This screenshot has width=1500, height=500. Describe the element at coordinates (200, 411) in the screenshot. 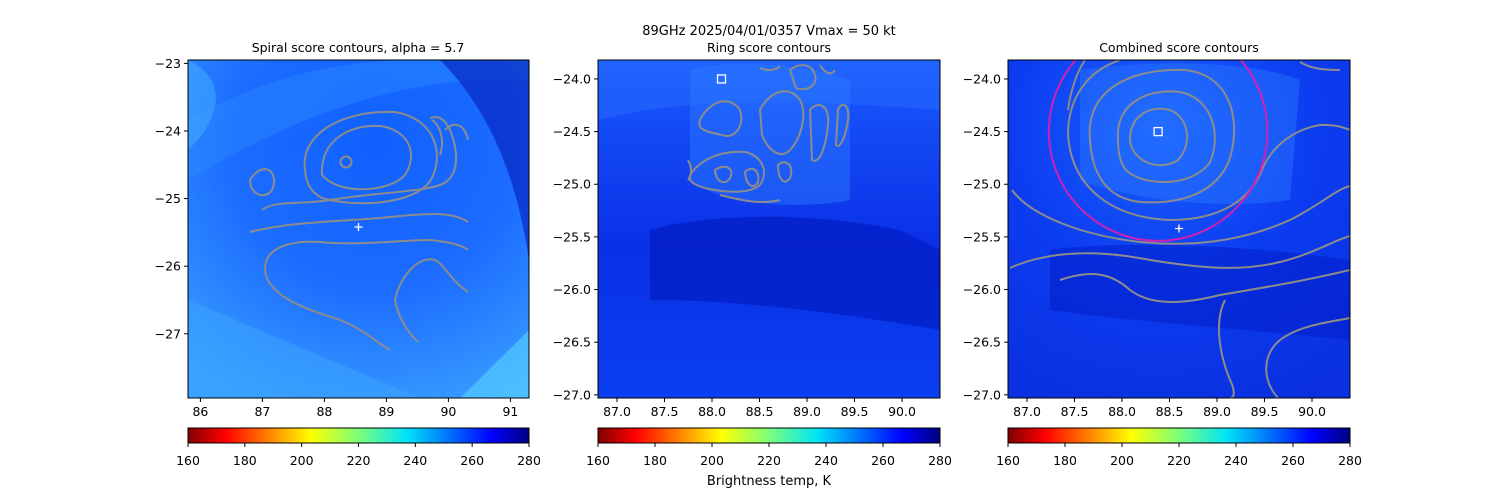

I see `x-tick-label: 86` at that location.